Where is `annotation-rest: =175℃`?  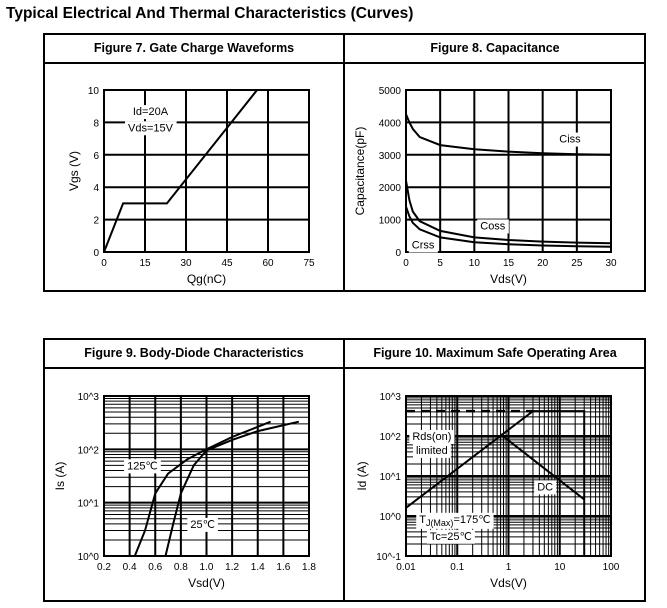 annotation-rest: =175℃ is located at coordinates (471, 520).